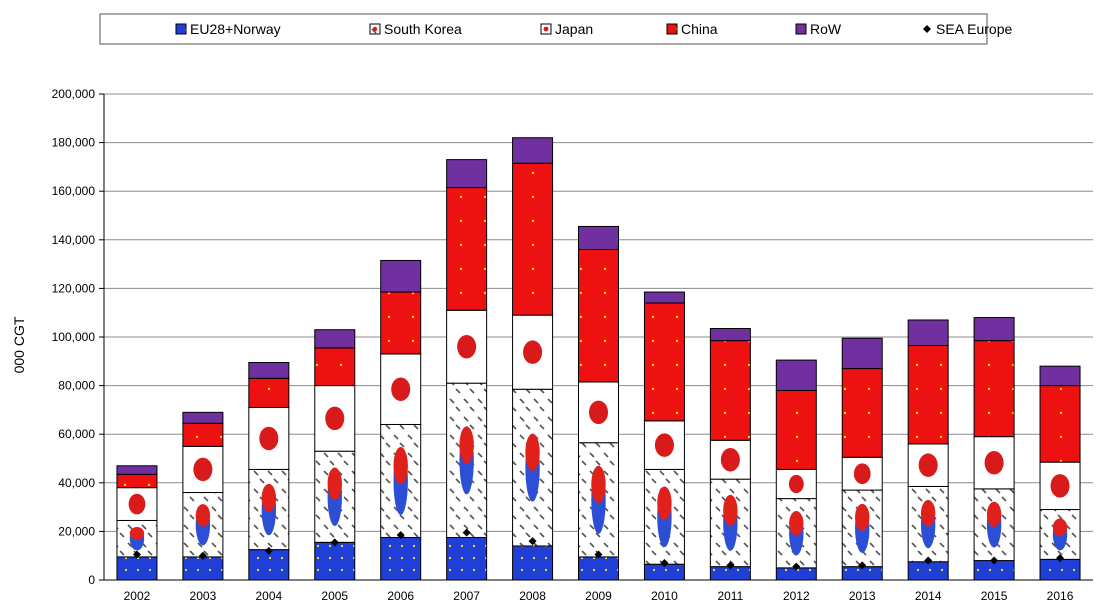 The image size is (1099, 604). I want to click on y-tick-label: 20,000, so click(76, 531).